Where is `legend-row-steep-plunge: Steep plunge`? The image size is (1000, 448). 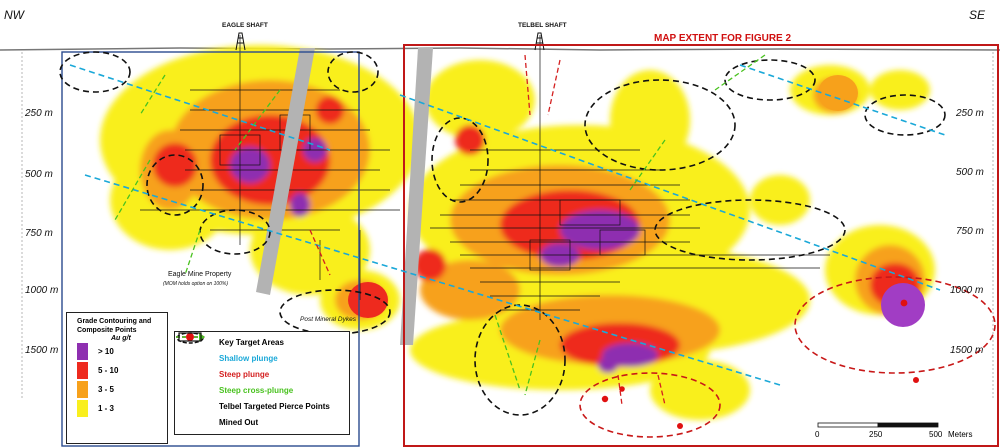
legend-row-steep-plunge: Steep plunge is located at coordinates (262, 357).